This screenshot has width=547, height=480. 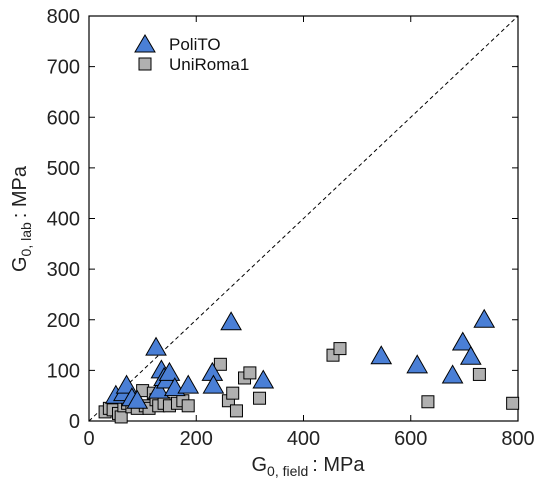 What do you see at coordinates (196, 439) in the screenshot?
I see `x-tick-label: 200` at bounding box center [196, 439].